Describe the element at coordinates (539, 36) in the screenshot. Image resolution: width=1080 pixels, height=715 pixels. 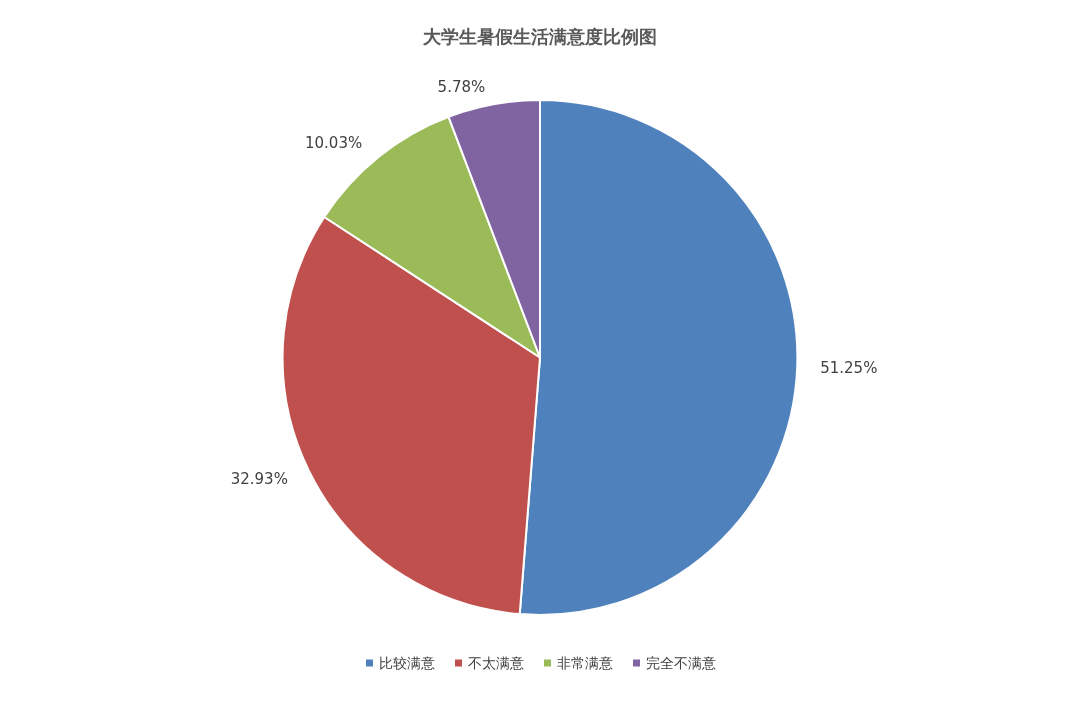
I see `chart-title: 大学生暑假生活满意度比例图` at that location.